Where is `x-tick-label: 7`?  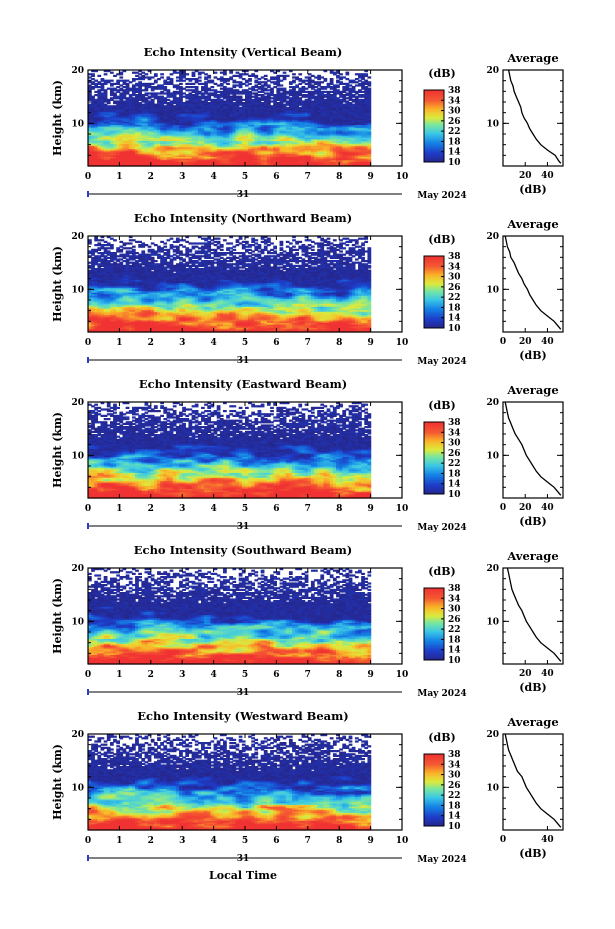 x-tick-label: 7 is located at coordinates (308, 509).